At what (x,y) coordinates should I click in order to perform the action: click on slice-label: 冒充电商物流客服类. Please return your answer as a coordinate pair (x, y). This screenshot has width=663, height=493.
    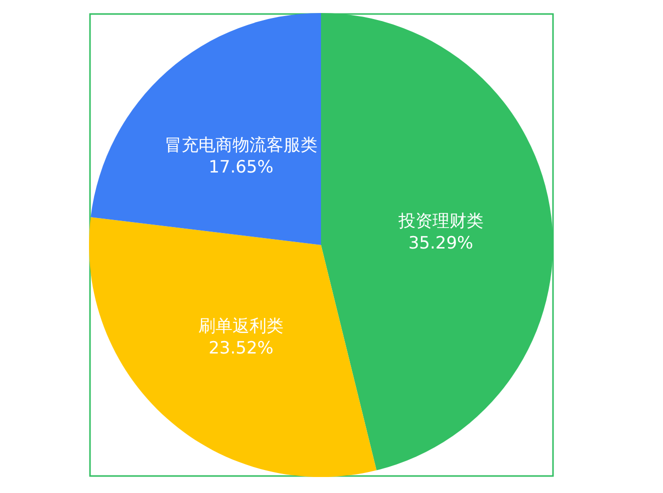
    Looking at the image, I should click on (241, 146).